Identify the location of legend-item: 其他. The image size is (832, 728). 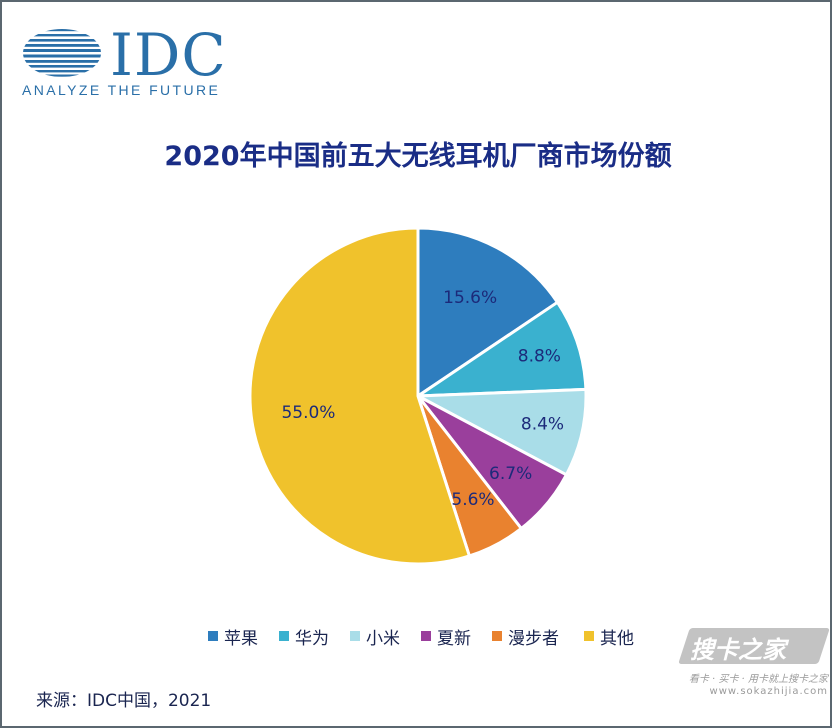
(609, 636).